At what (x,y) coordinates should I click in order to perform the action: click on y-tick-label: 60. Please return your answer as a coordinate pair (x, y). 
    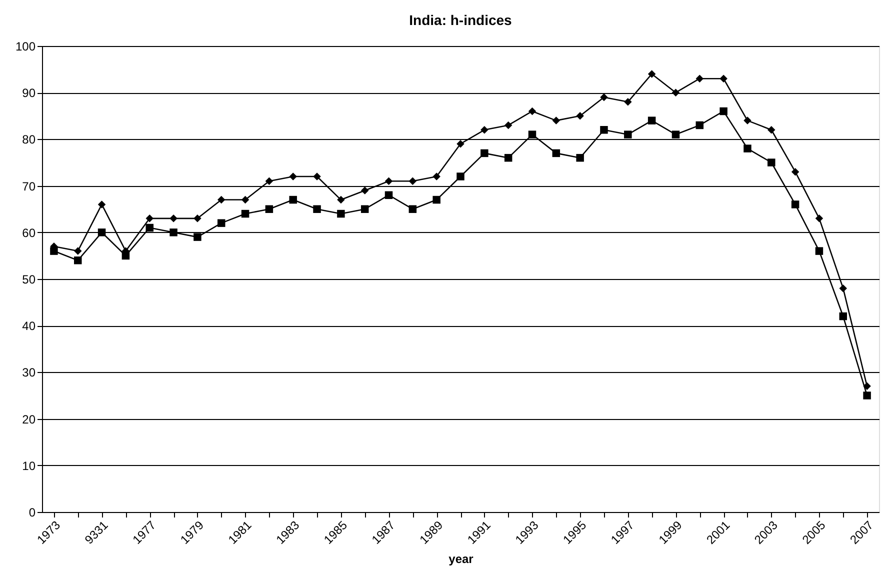
    Looking at the image, I should click on (29, 233).